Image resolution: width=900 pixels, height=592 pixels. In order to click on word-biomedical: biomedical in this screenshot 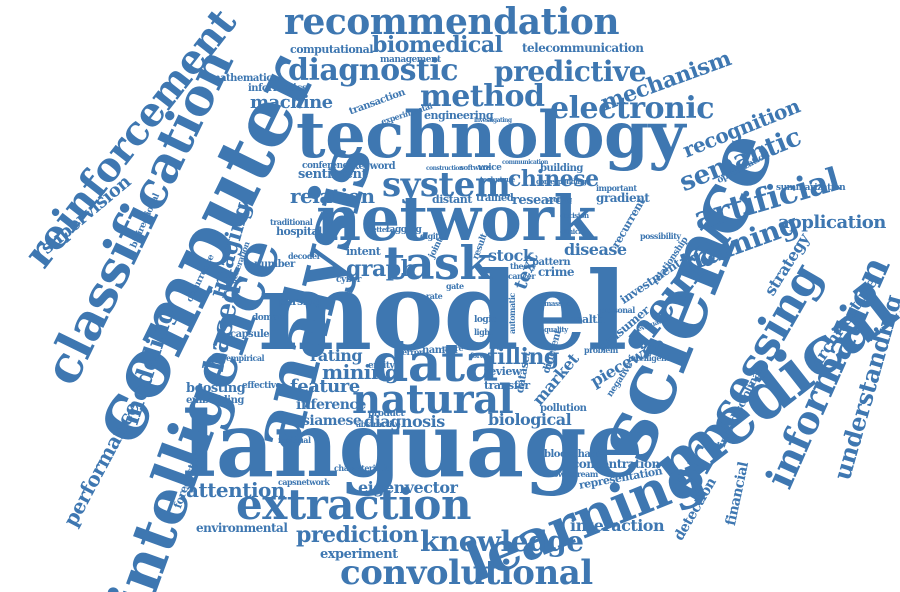, I will do `click(437, 45)`.